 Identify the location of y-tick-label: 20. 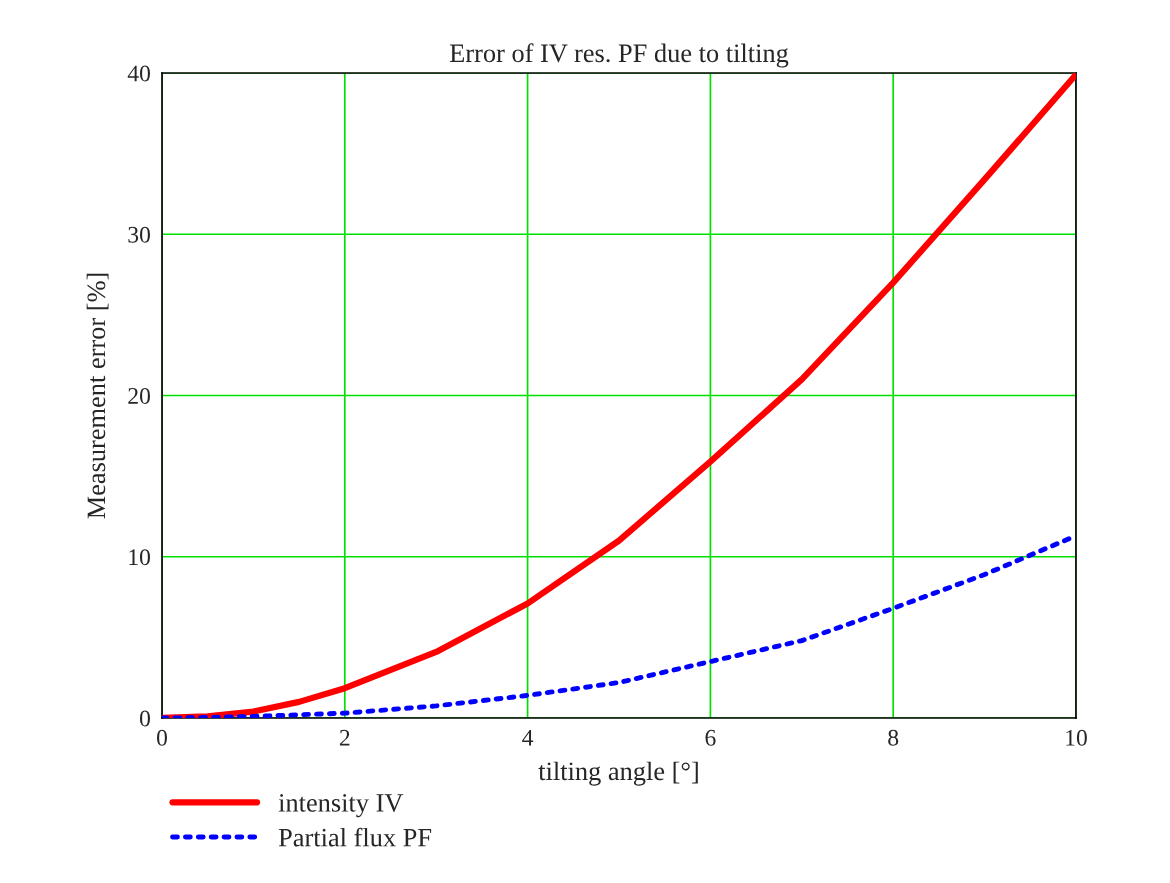
(139, 395).